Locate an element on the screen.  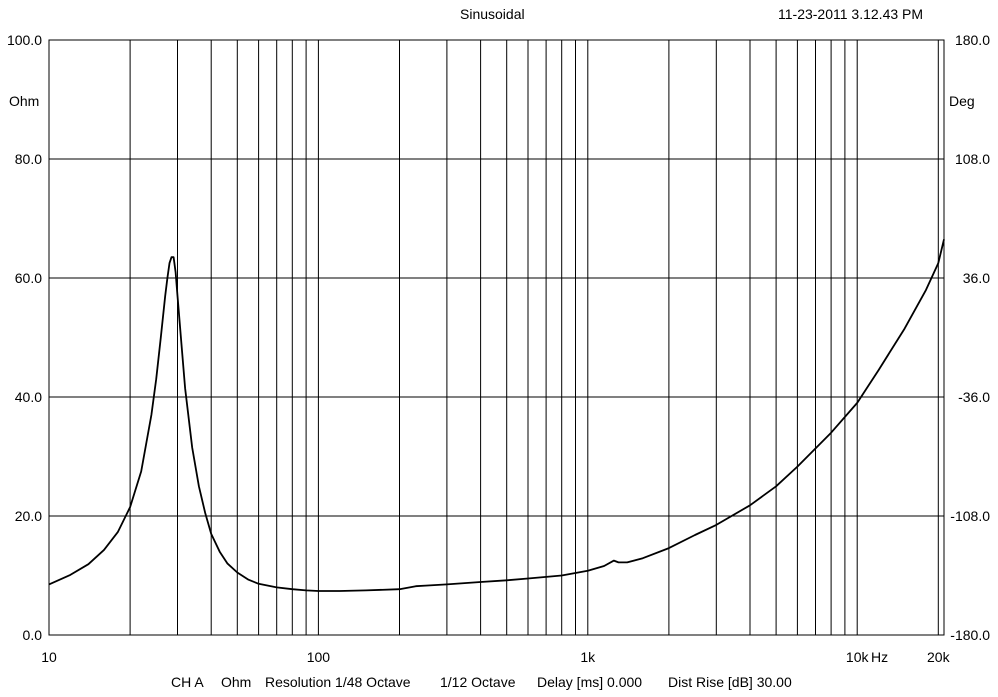
x-tick-label: 1k is located at coordinates (588, 657).